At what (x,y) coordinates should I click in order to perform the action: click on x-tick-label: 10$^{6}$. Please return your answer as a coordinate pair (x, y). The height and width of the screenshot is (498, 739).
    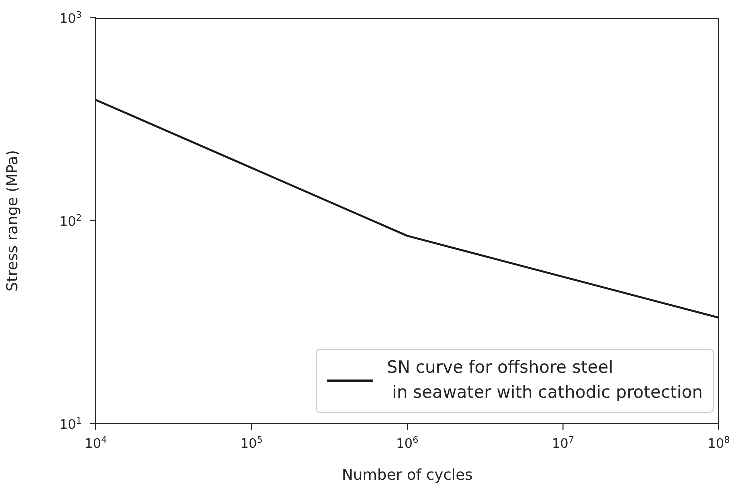
    Looking at the image, I should click on (407, 444).